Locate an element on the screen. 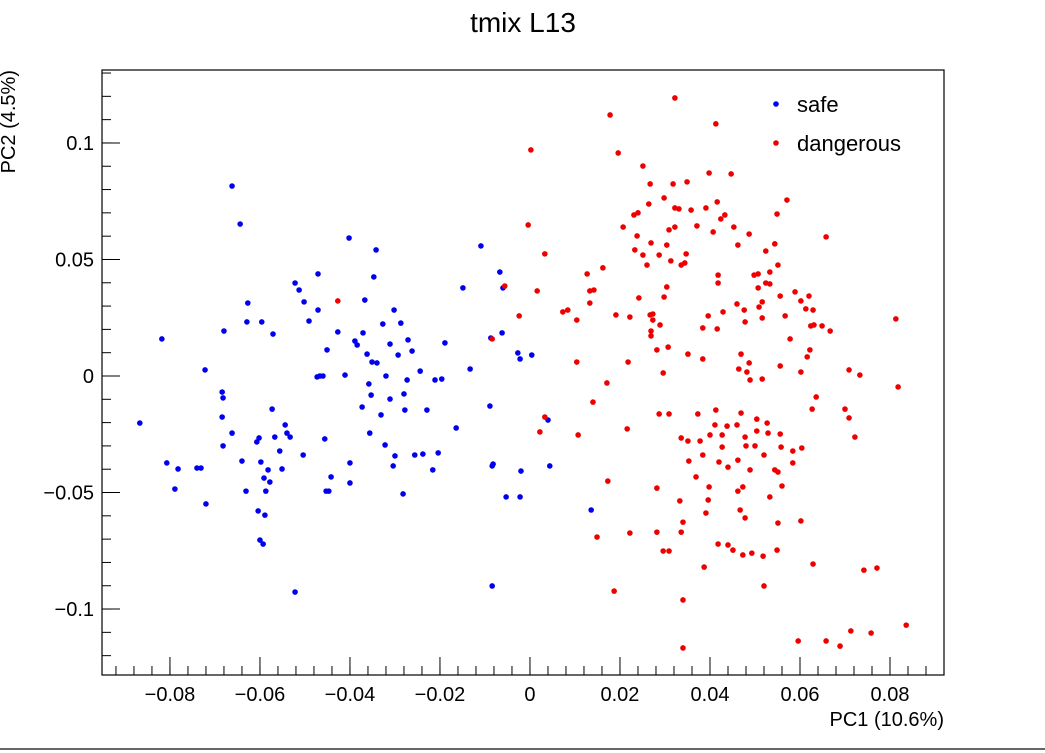 This screenshot has height=753, width=1045. y-axis-title: PC2 (4.5%) is located at coordinates (10, 121).